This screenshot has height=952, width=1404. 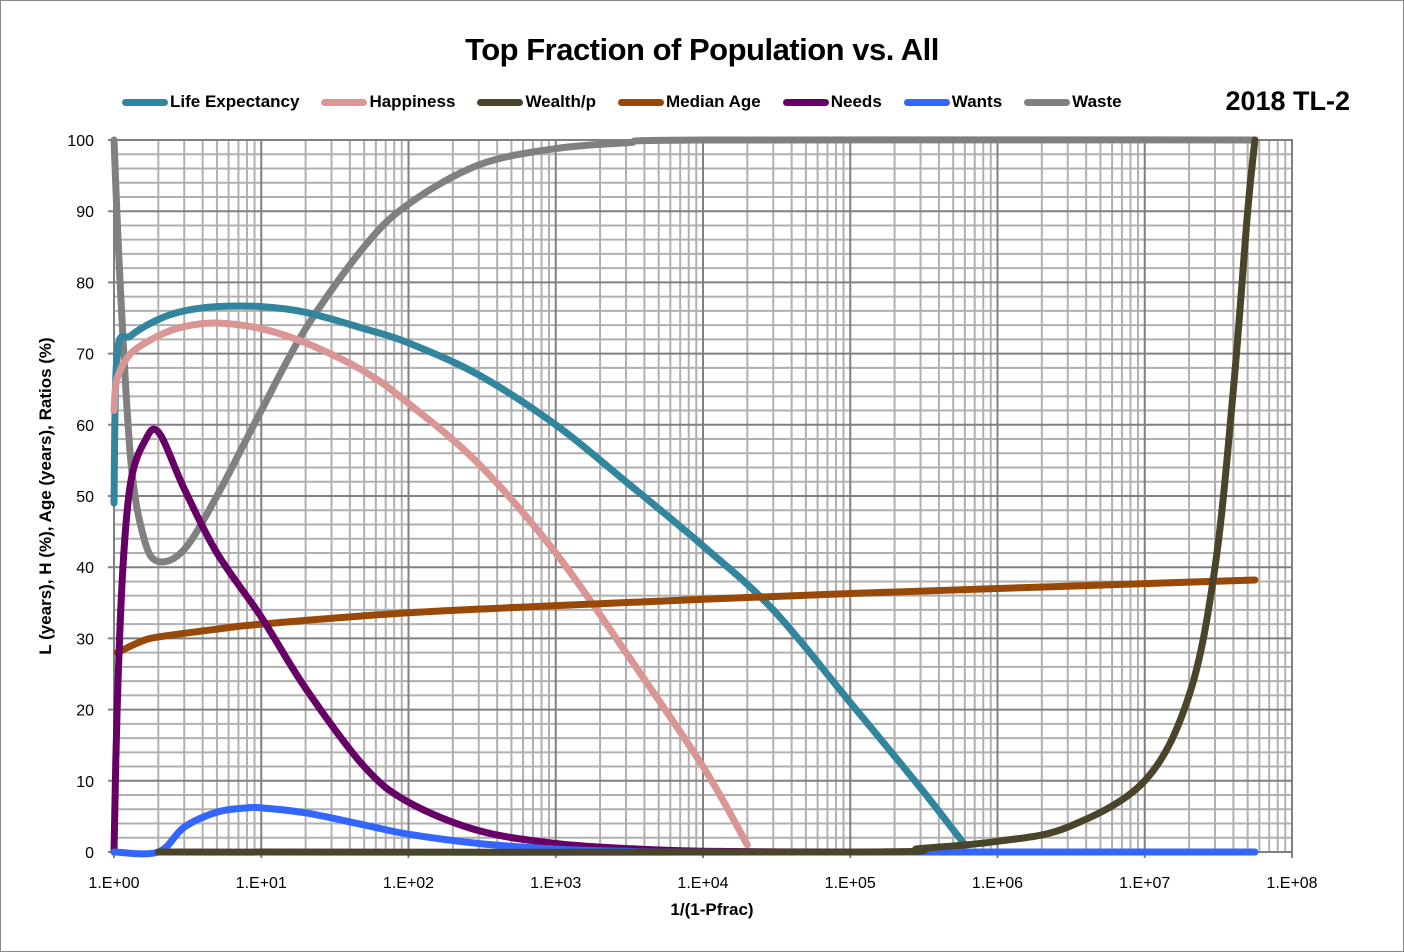 I want to click on svg-text: 1.E+03, so click(x=555, y=883).